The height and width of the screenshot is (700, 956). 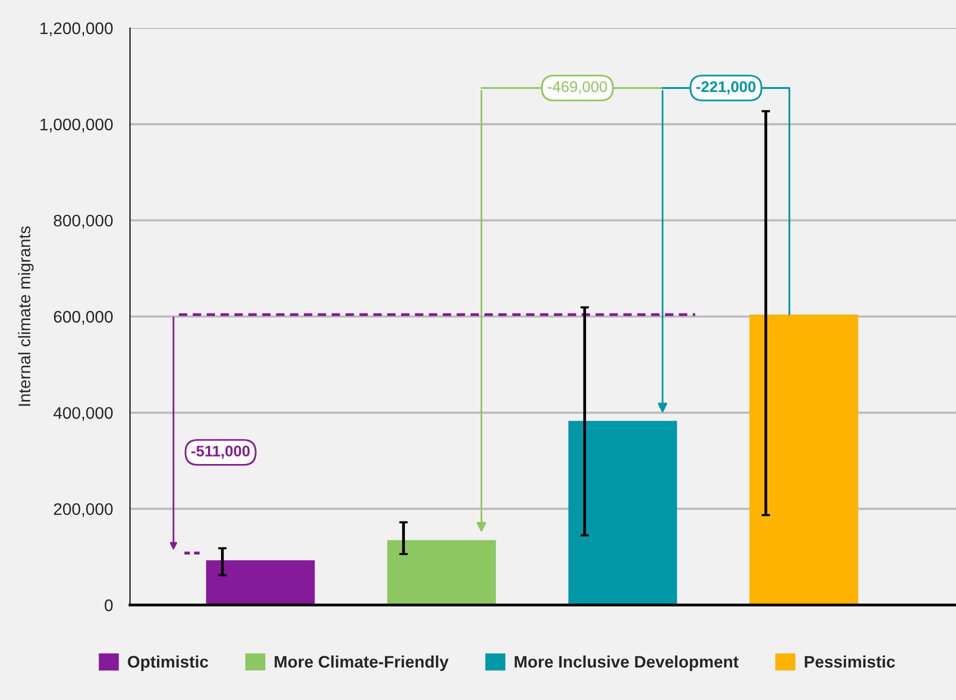 What do you see at coordinates (76, 125) in the screenshot?
I see `y-tick-label: 1,000,000` at bounding box center [76, 125].